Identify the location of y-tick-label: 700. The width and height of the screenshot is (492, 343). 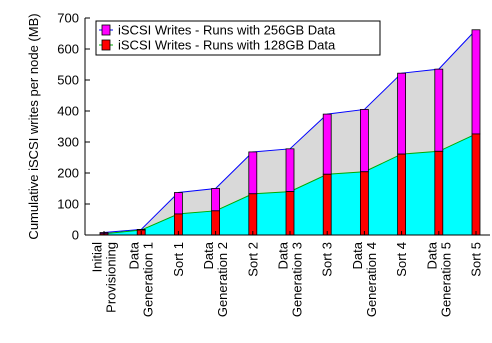
(68, 18).